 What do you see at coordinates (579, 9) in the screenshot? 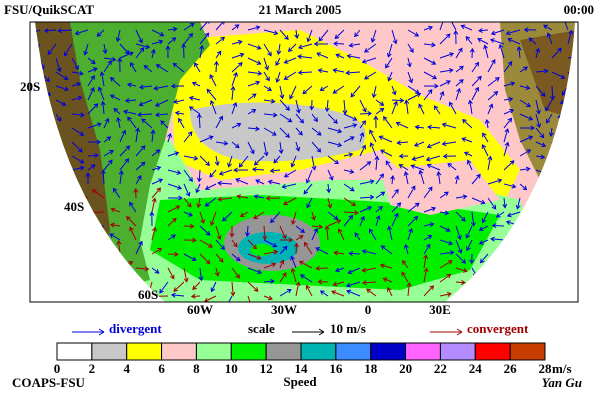
I see `header-right: 00:00` at bounding box center [579, 9].